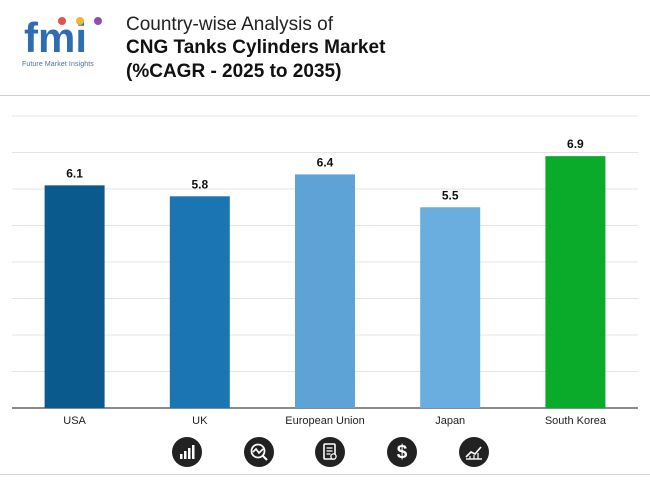  Describe the element at coordinates (325, 162) in the screenshot. I see `data-label: 6.4` at that location.